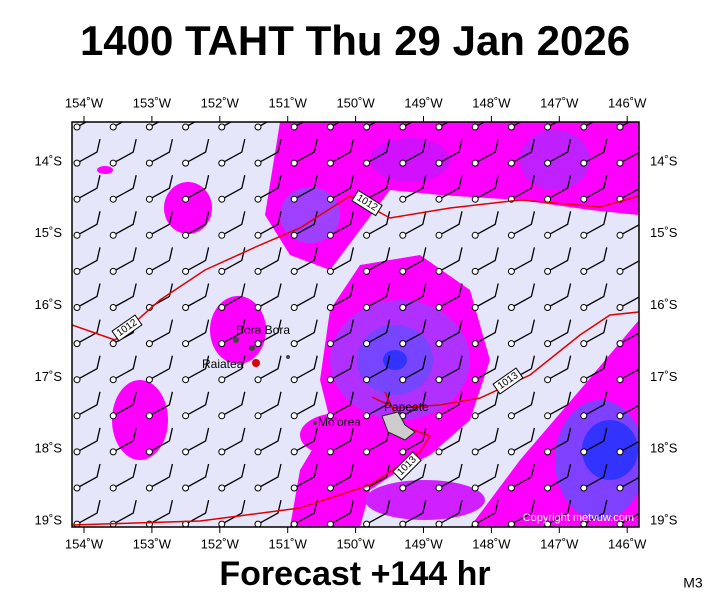 The image size is (711, 600). Describe the element at coordinates (423, 543) in the screenshot. I see `lon-label: 149˚W` at that location.